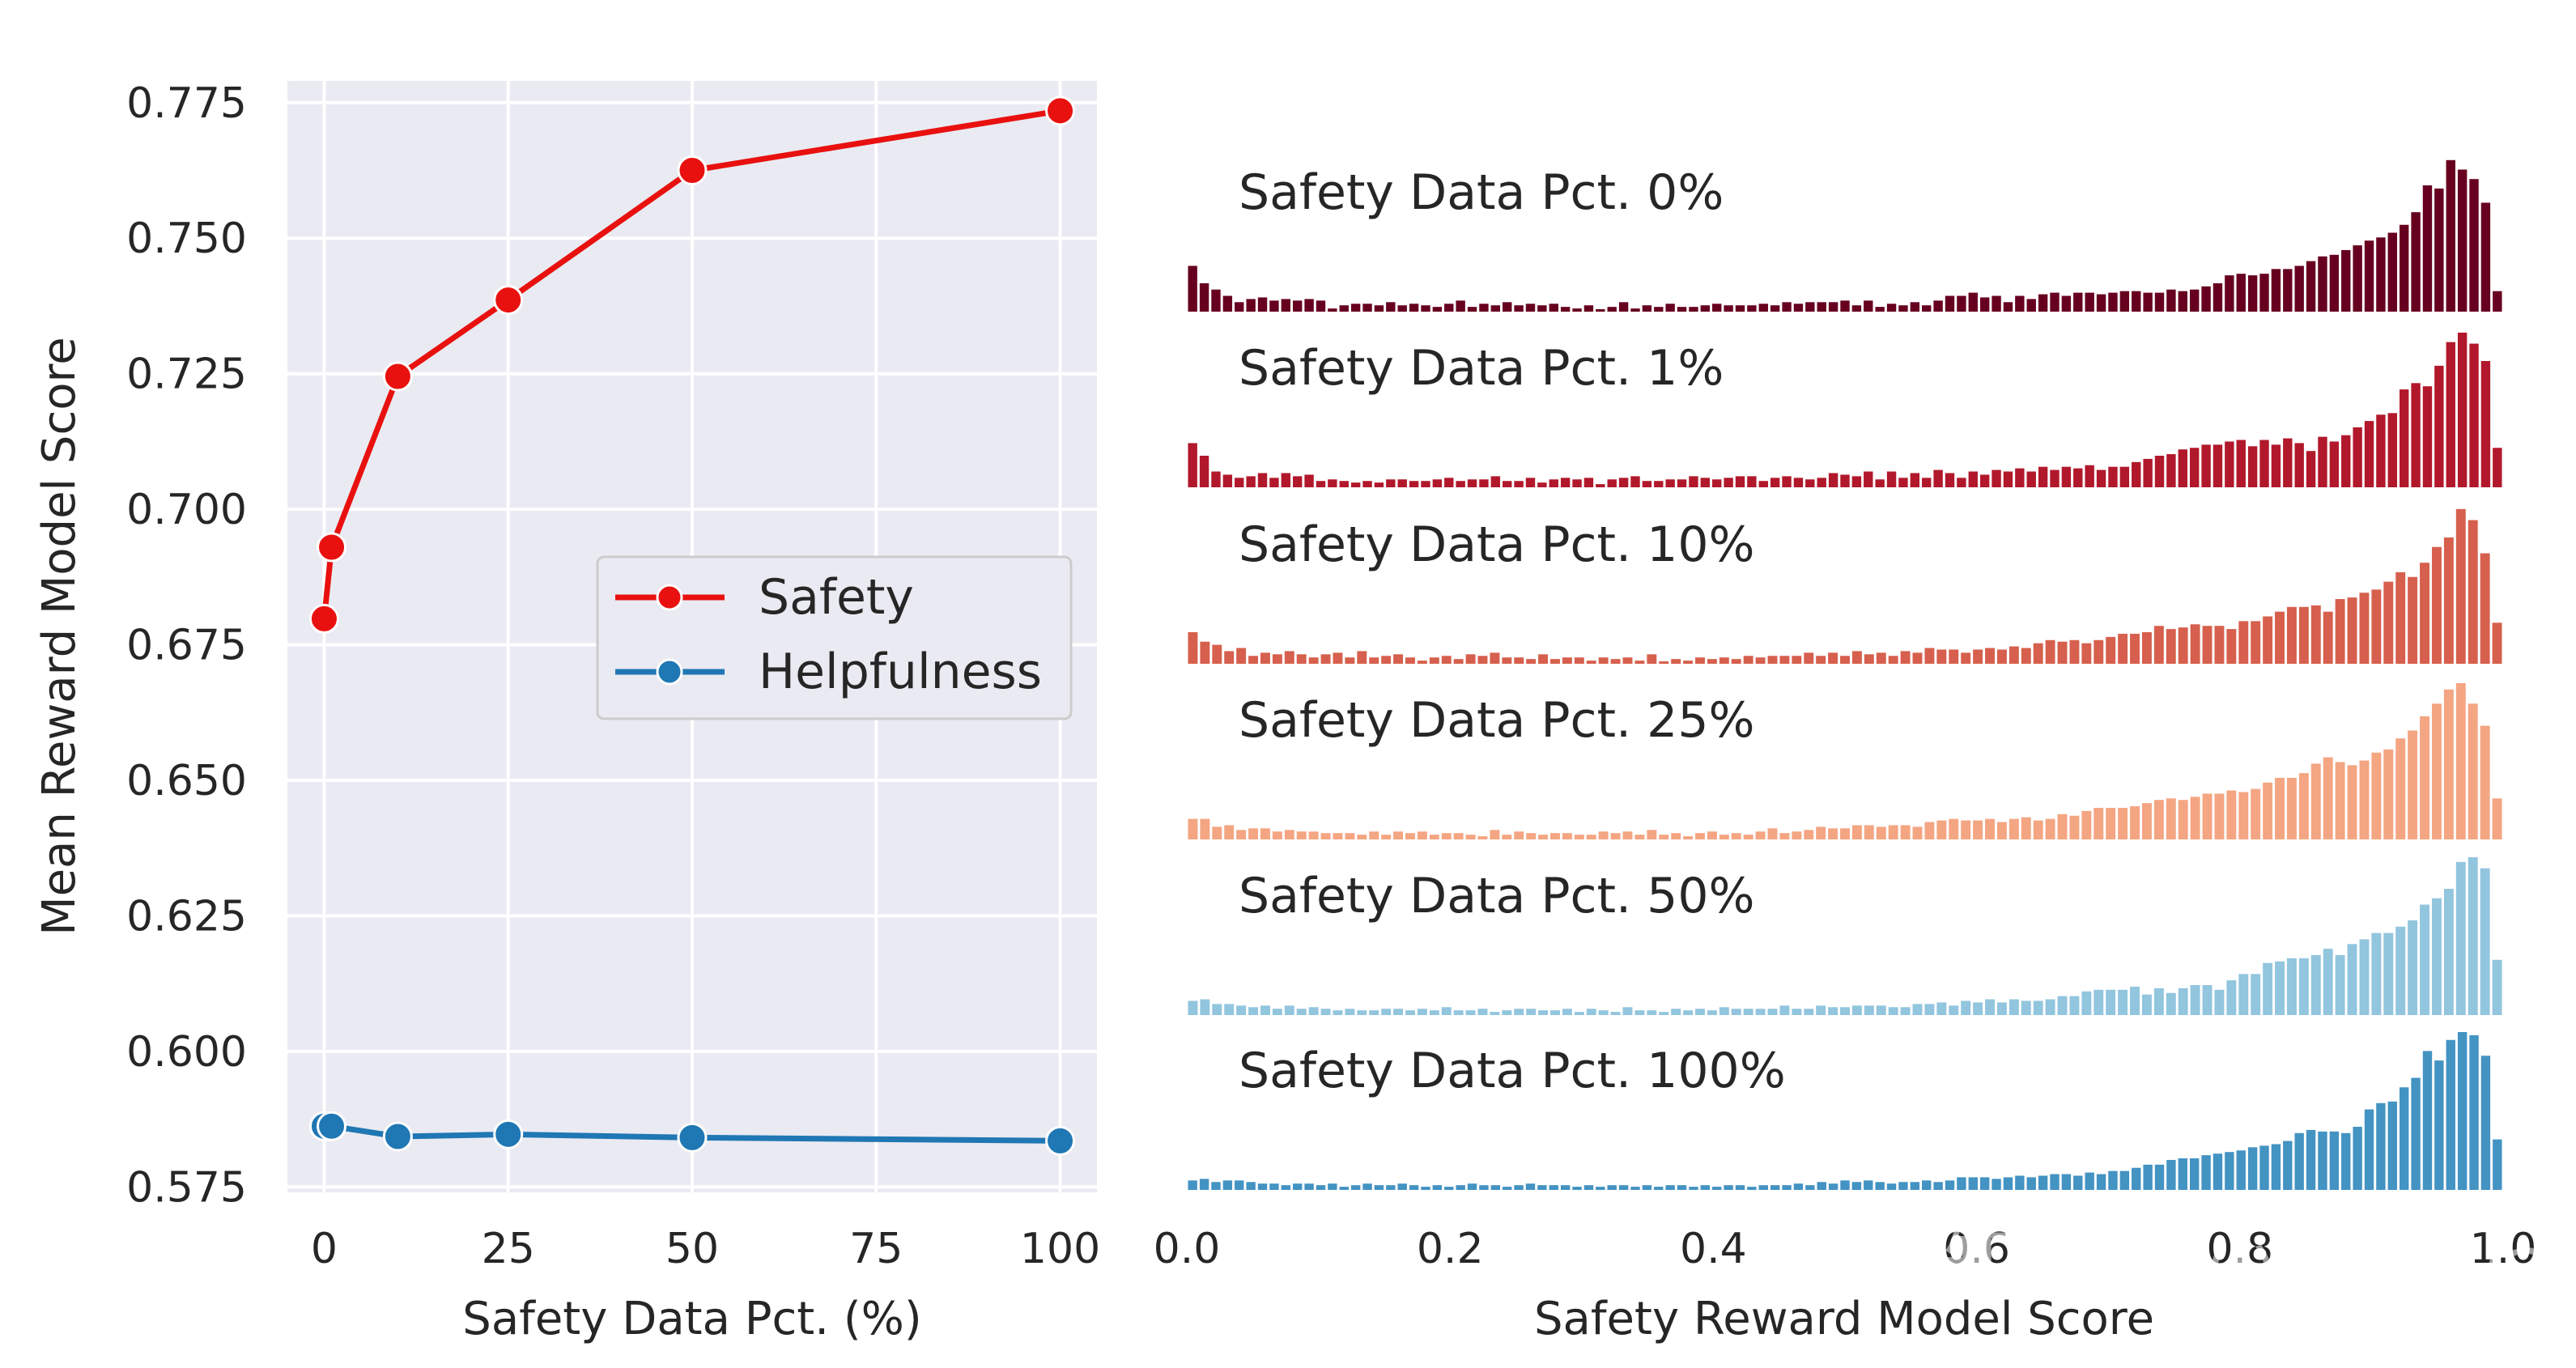 The width and height of the screenshot is (2576, 1368). Describe the element at coordinates (325, 1249) in the screenshot. I see `x-tick-label: 0` at that location.